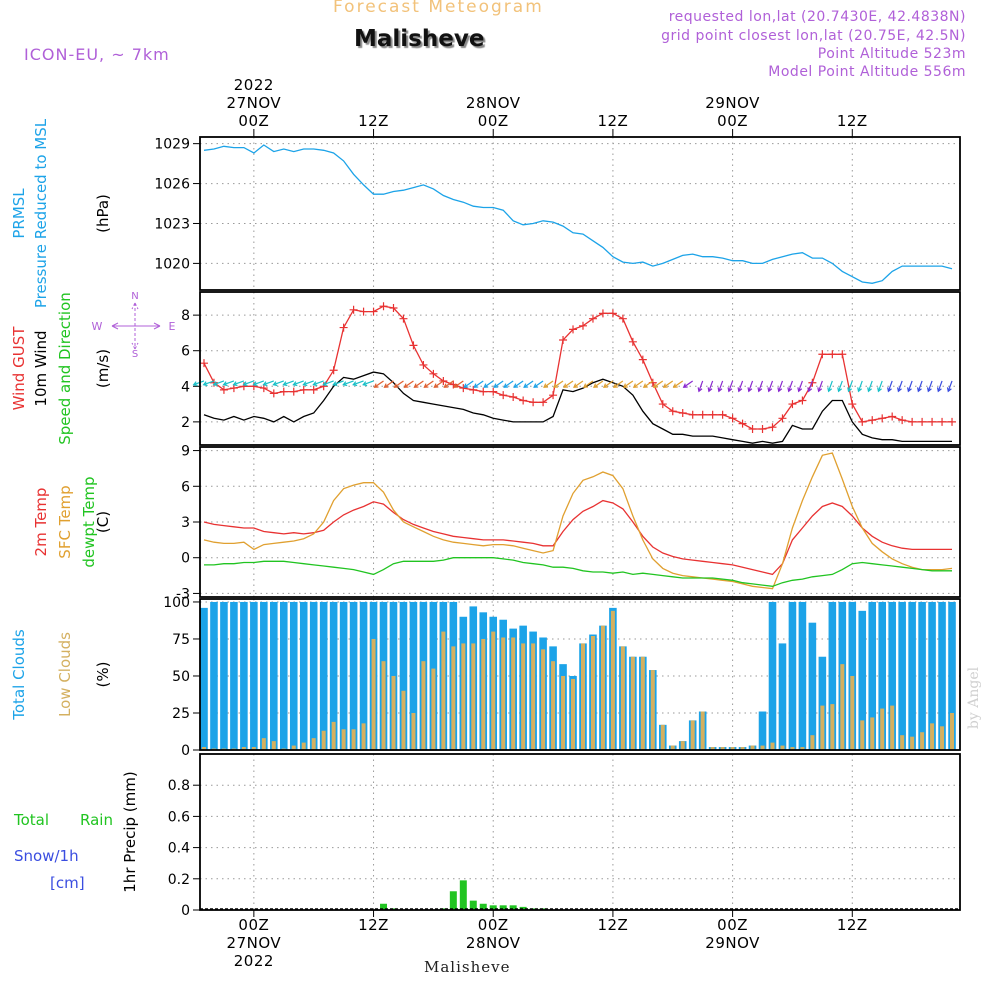 The width and height of the screenshot is (1000, 1000). What do you see at coordinates (612, 121) in the screenshot?
I see `x-label-top: 12Z` at bounding box center [612, 121].